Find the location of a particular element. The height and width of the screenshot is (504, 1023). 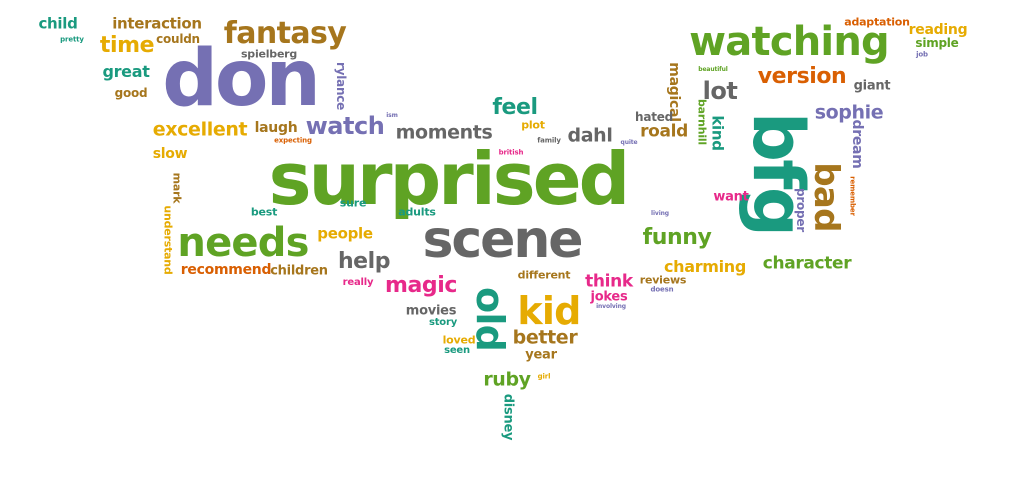

word-kid: kid is located at coordinates (549, 311).